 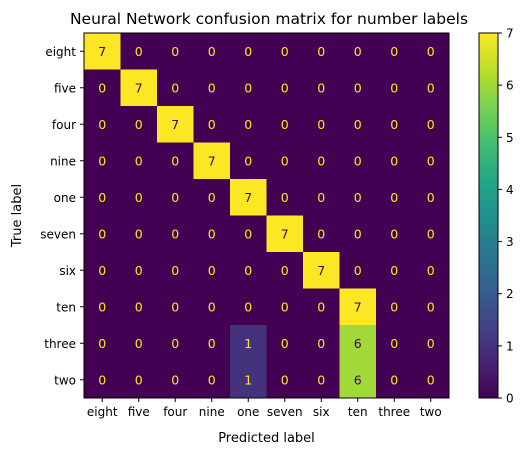 I want to click on colorbar-tick-label: 6, so click(x=510, y=86).